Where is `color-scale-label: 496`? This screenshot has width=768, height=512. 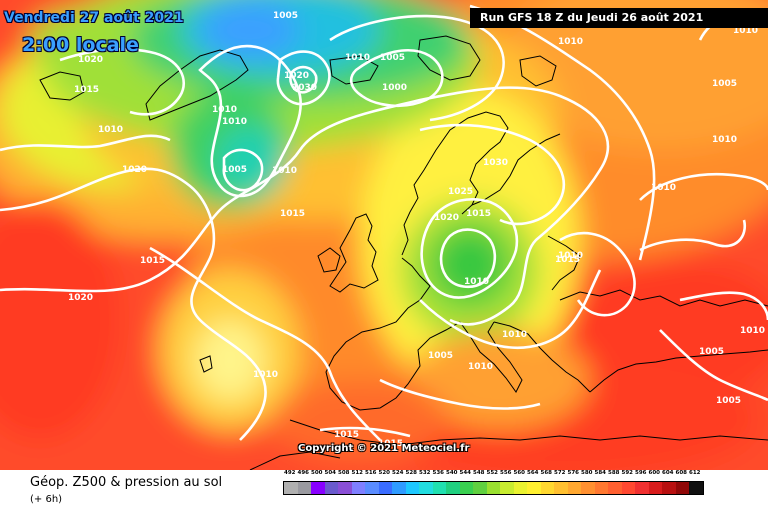 color-scale-label: 496 is located at coordinates (303, 473).